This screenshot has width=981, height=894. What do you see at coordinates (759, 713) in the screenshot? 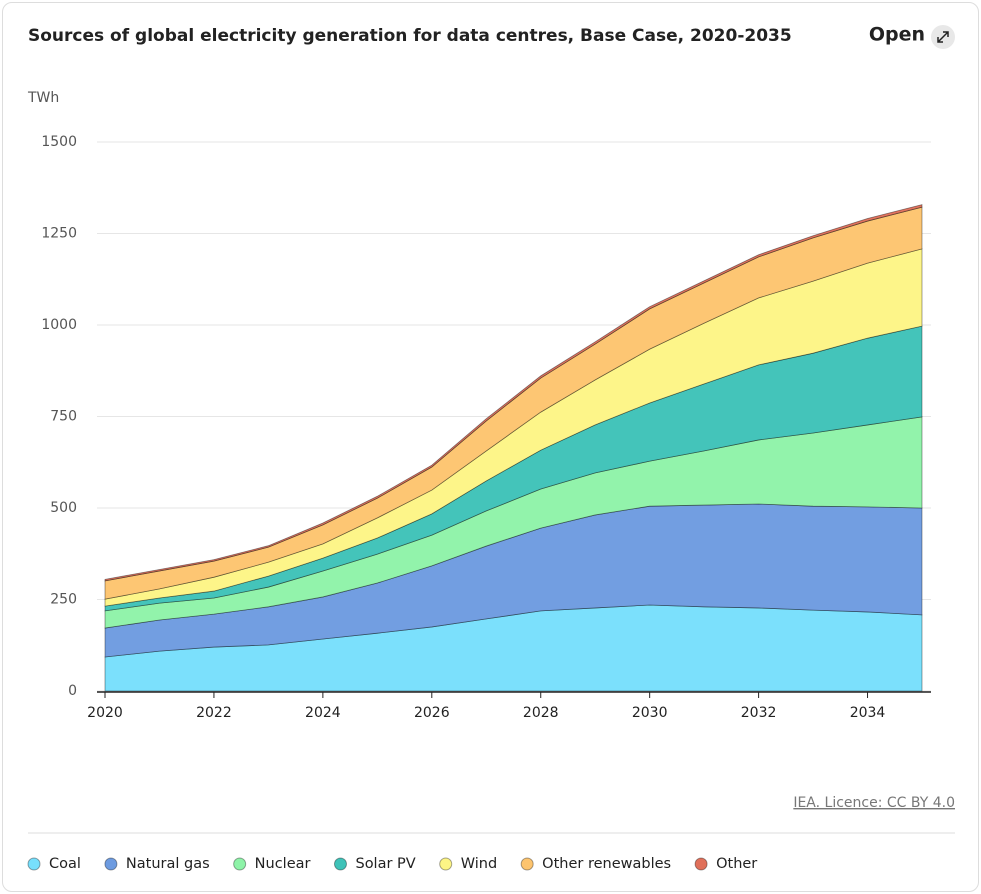
I see `x-tick-label: 2032` at bounding box center [759, 713].